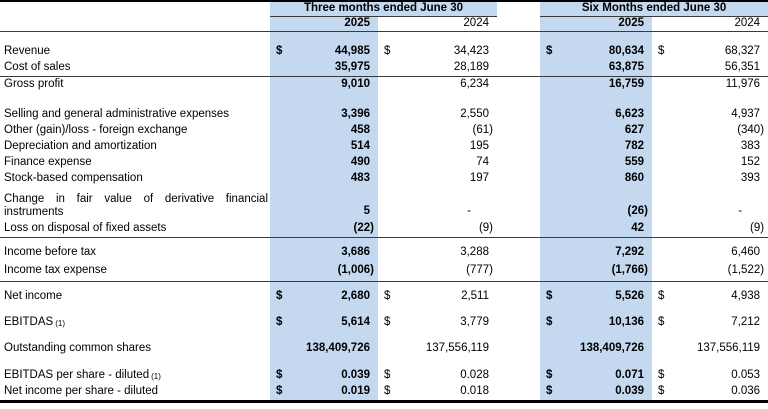  Describe the element at coordinates (33, 295) in the screenshot. I see `row-label: Net income` at that location.